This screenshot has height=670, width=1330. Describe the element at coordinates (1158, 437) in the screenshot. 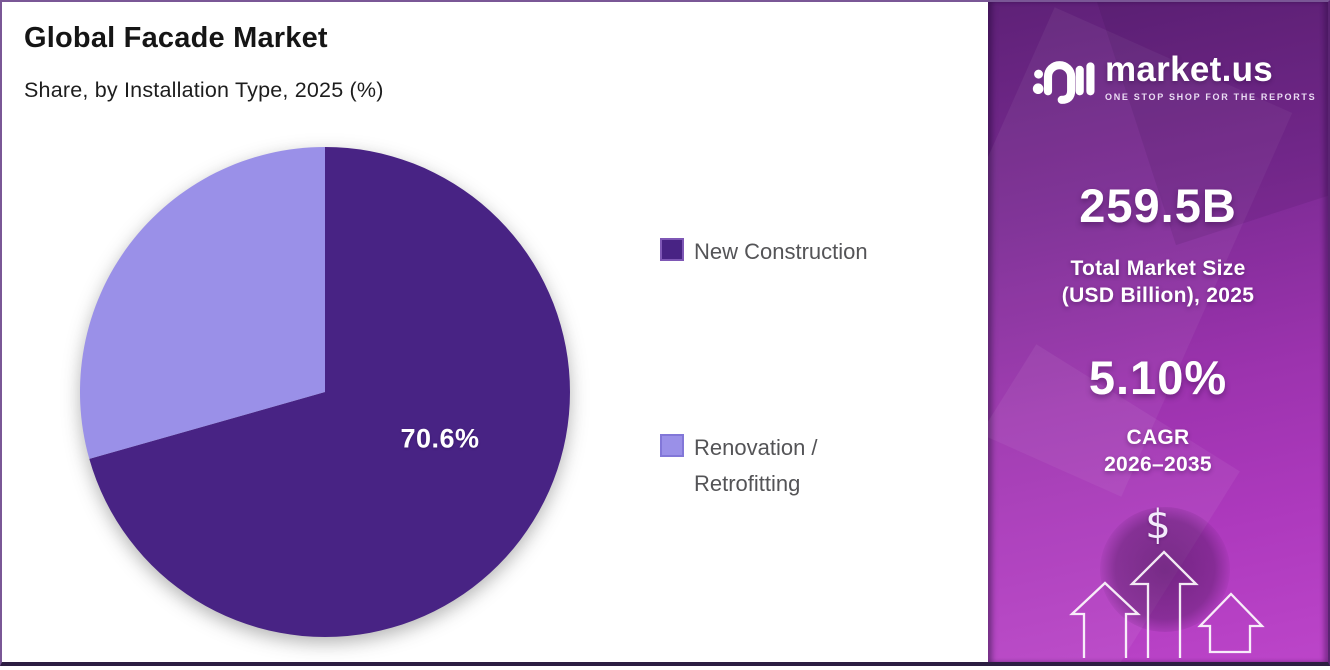

I see `cagr-label-line1: CAGR` at that location.